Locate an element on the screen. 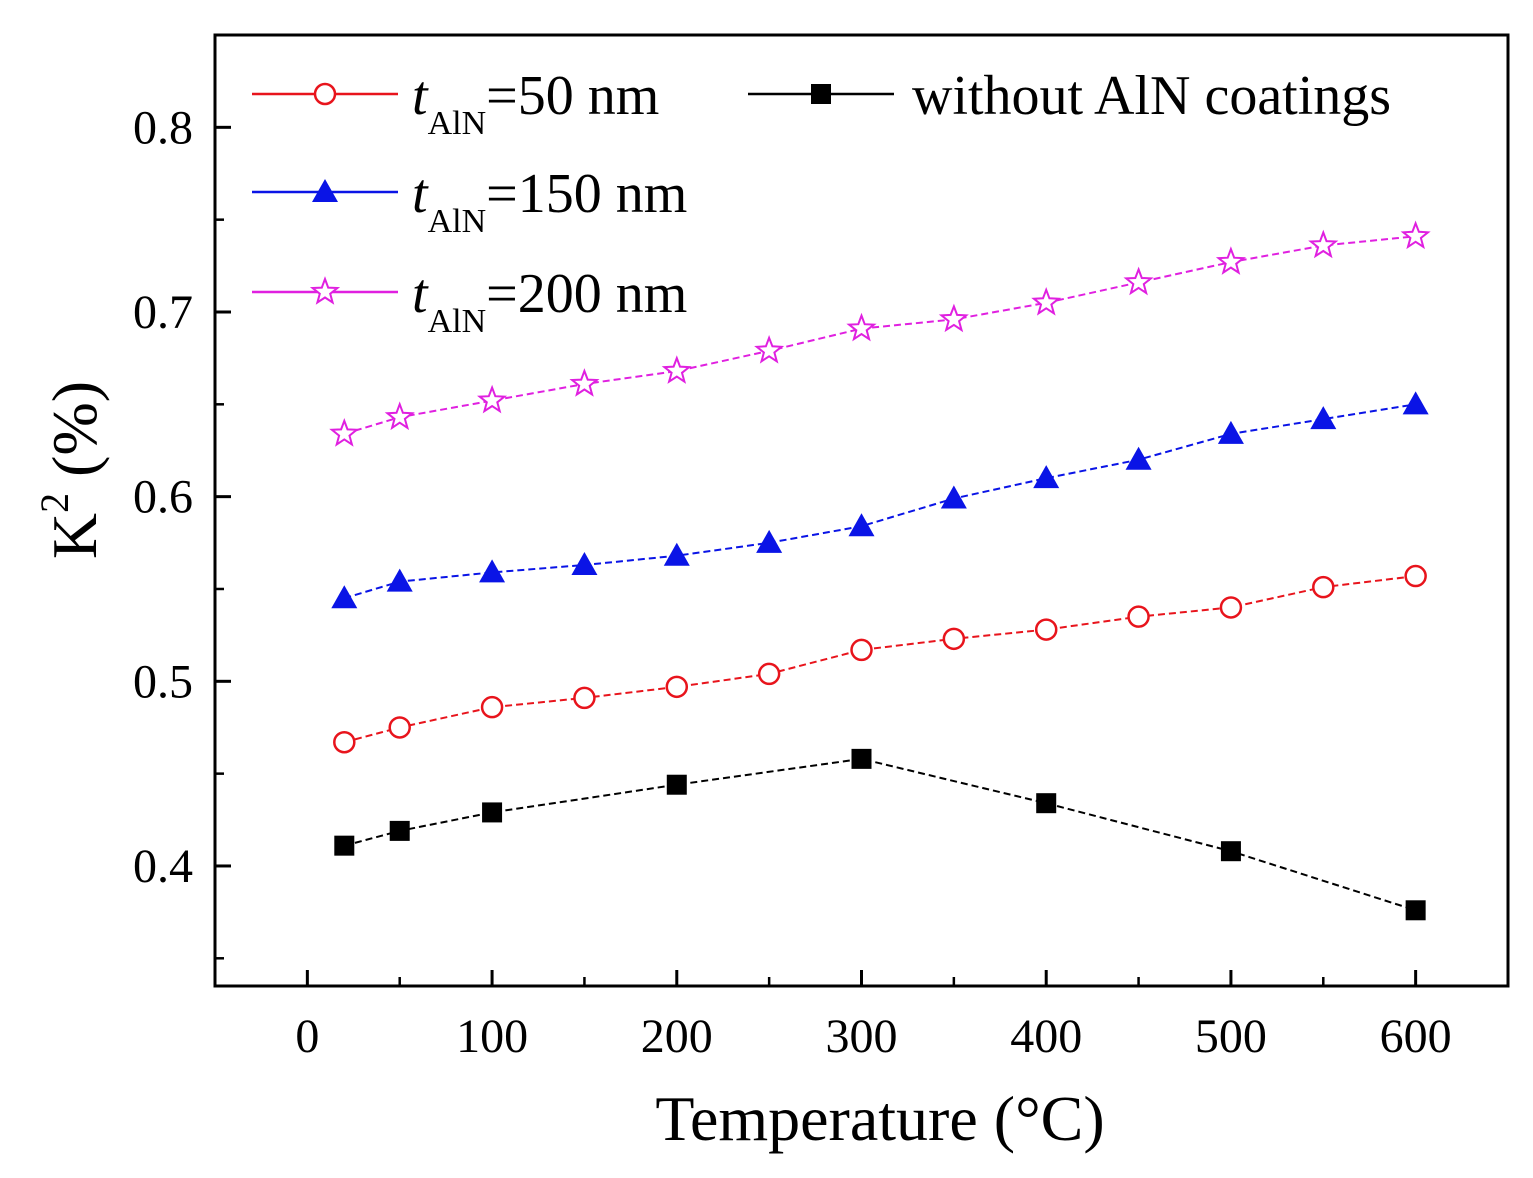  x-tick-label: 500 is located at coordinates (1231, 1036).